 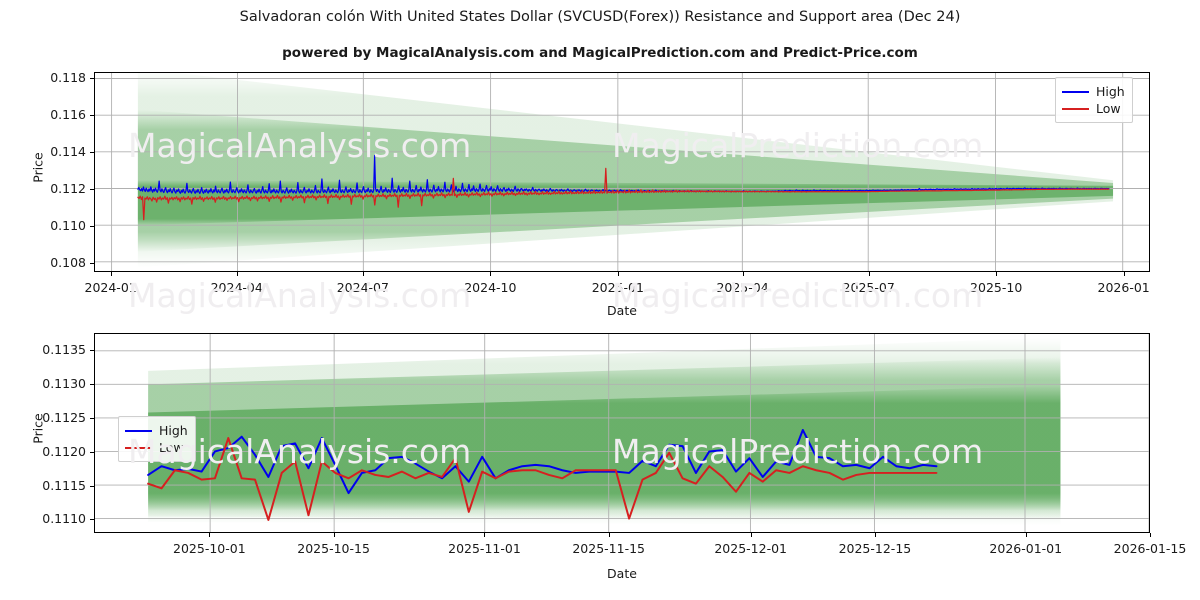 I want to click on y-tick-label: 0.112, so click(x=68, y=188).